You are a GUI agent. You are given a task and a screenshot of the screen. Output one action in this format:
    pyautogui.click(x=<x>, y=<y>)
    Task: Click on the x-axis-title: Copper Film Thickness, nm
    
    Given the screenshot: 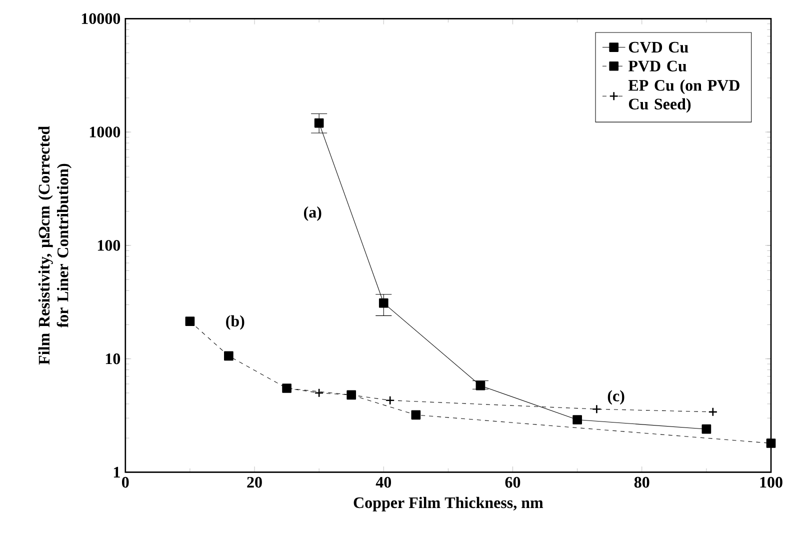 What is the action you would take?
    pyautogui.click(x=449, y=504)
    